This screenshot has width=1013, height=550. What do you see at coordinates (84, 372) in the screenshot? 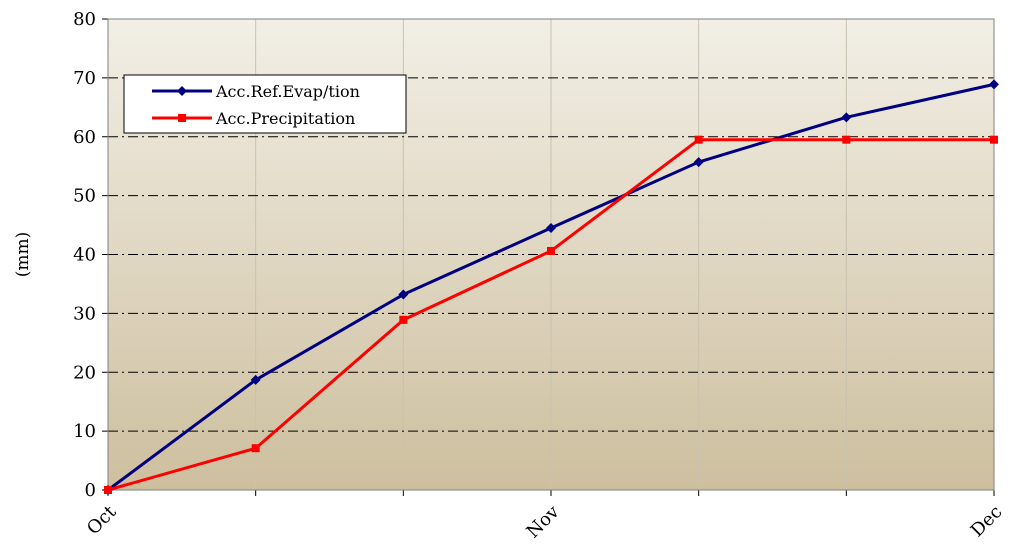
I see `y-tick-label: 20` at bounding box center [84, 372].